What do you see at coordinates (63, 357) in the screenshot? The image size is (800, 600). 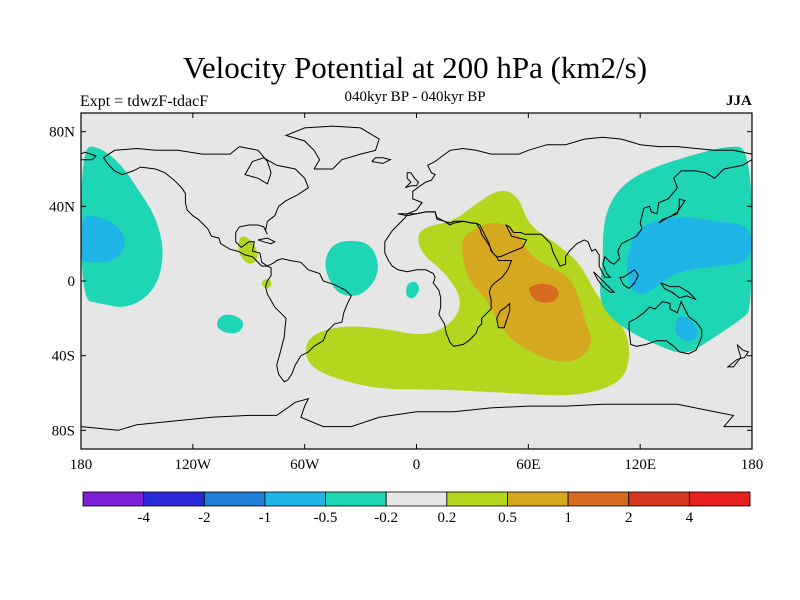 I see `y-tick-label: 40S` at bounding box center [63, 357].